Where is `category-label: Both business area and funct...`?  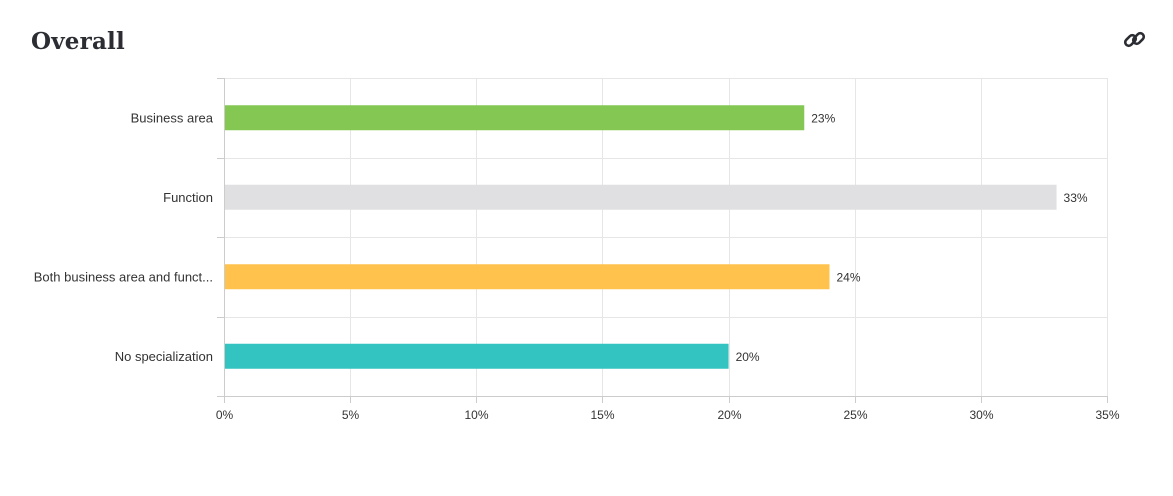
category-label: Both business area and funct... is located at coordinates (123, 276).